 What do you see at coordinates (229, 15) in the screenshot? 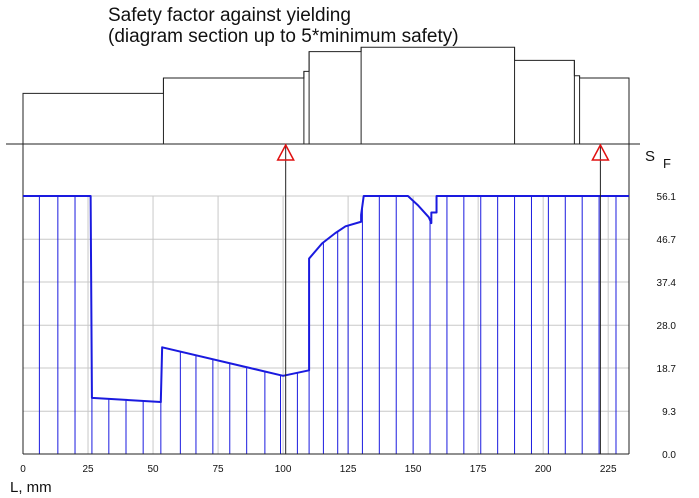
I see `chart-title-line-1: Safety factor against yielding` at bounding box center [229, 15].